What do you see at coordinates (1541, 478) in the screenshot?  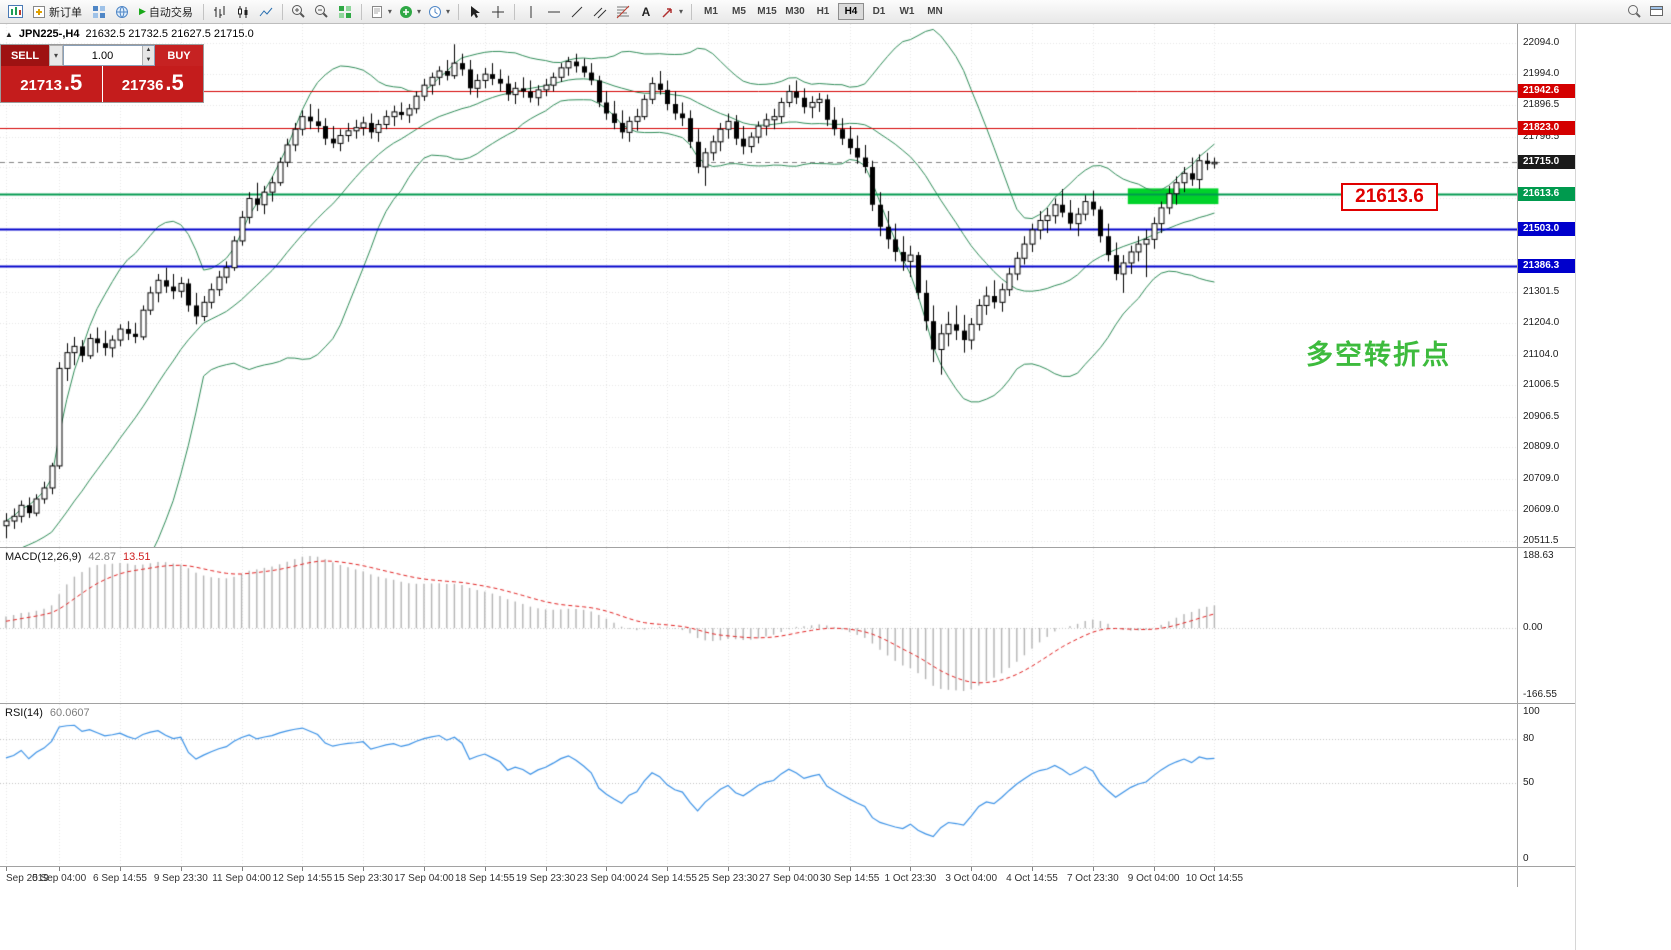 I see `price-axis-label: 20709.0` at bounding box center [1541, 478].